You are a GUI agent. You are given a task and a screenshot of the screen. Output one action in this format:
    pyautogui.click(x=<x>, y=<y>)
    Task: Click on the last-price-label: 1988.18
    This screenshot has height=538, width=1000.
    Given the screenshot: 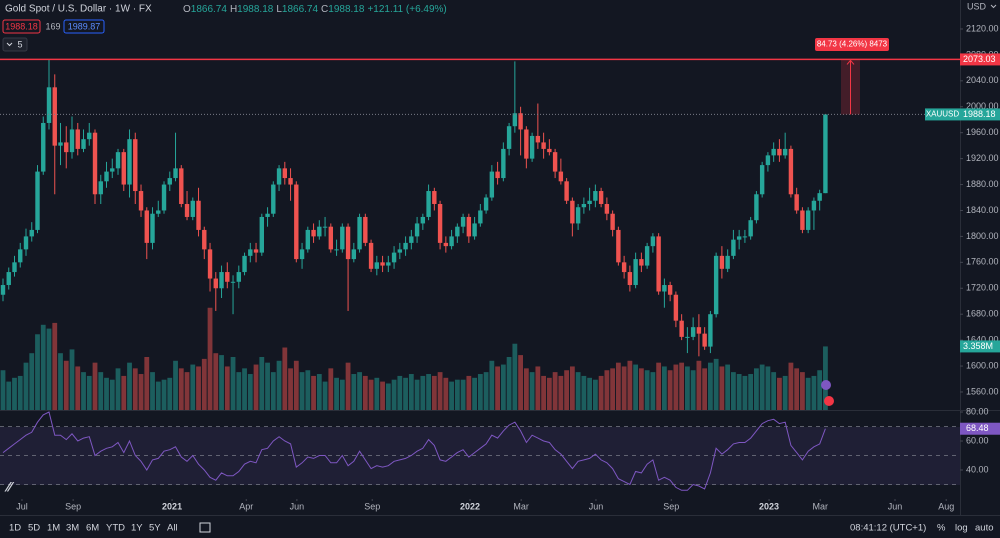 What is the action you would take?
    pyautogui.click(x=979, y=114)
    